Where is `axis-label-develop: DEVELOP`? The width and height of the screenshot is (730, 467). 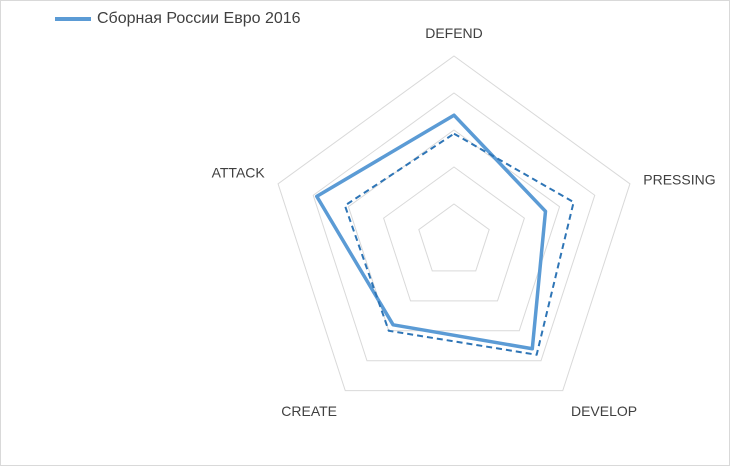 axis-label-develop: DEVELOP is located at coordinates (604, 411).